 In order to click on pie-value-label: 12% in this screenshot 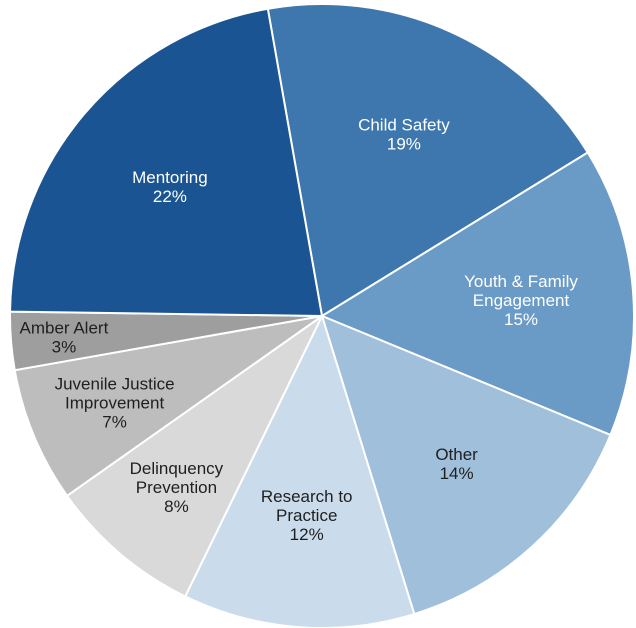, I will do `click(307, 534)`.